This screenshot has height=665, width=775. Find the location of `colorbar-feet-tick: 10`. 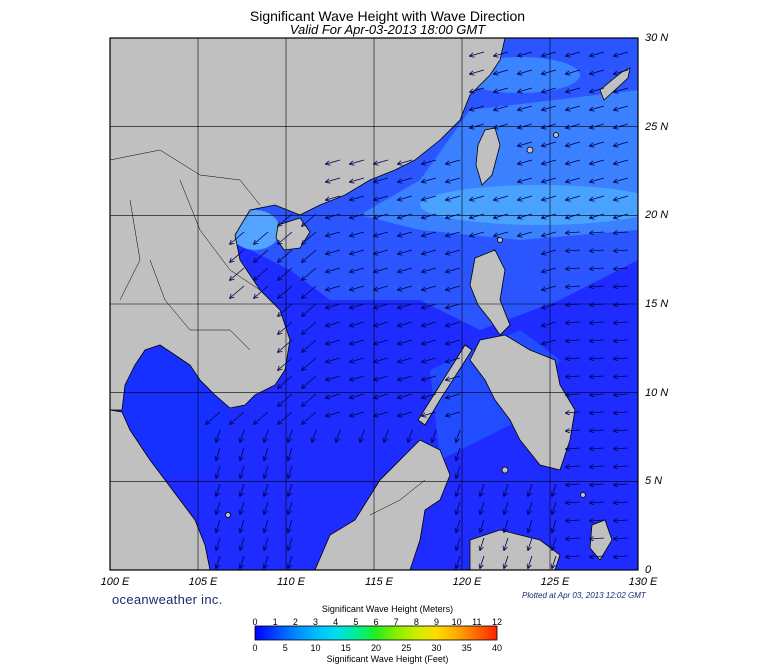

colorbar-feet-tick: 10 is located at coordinates (315, 648).